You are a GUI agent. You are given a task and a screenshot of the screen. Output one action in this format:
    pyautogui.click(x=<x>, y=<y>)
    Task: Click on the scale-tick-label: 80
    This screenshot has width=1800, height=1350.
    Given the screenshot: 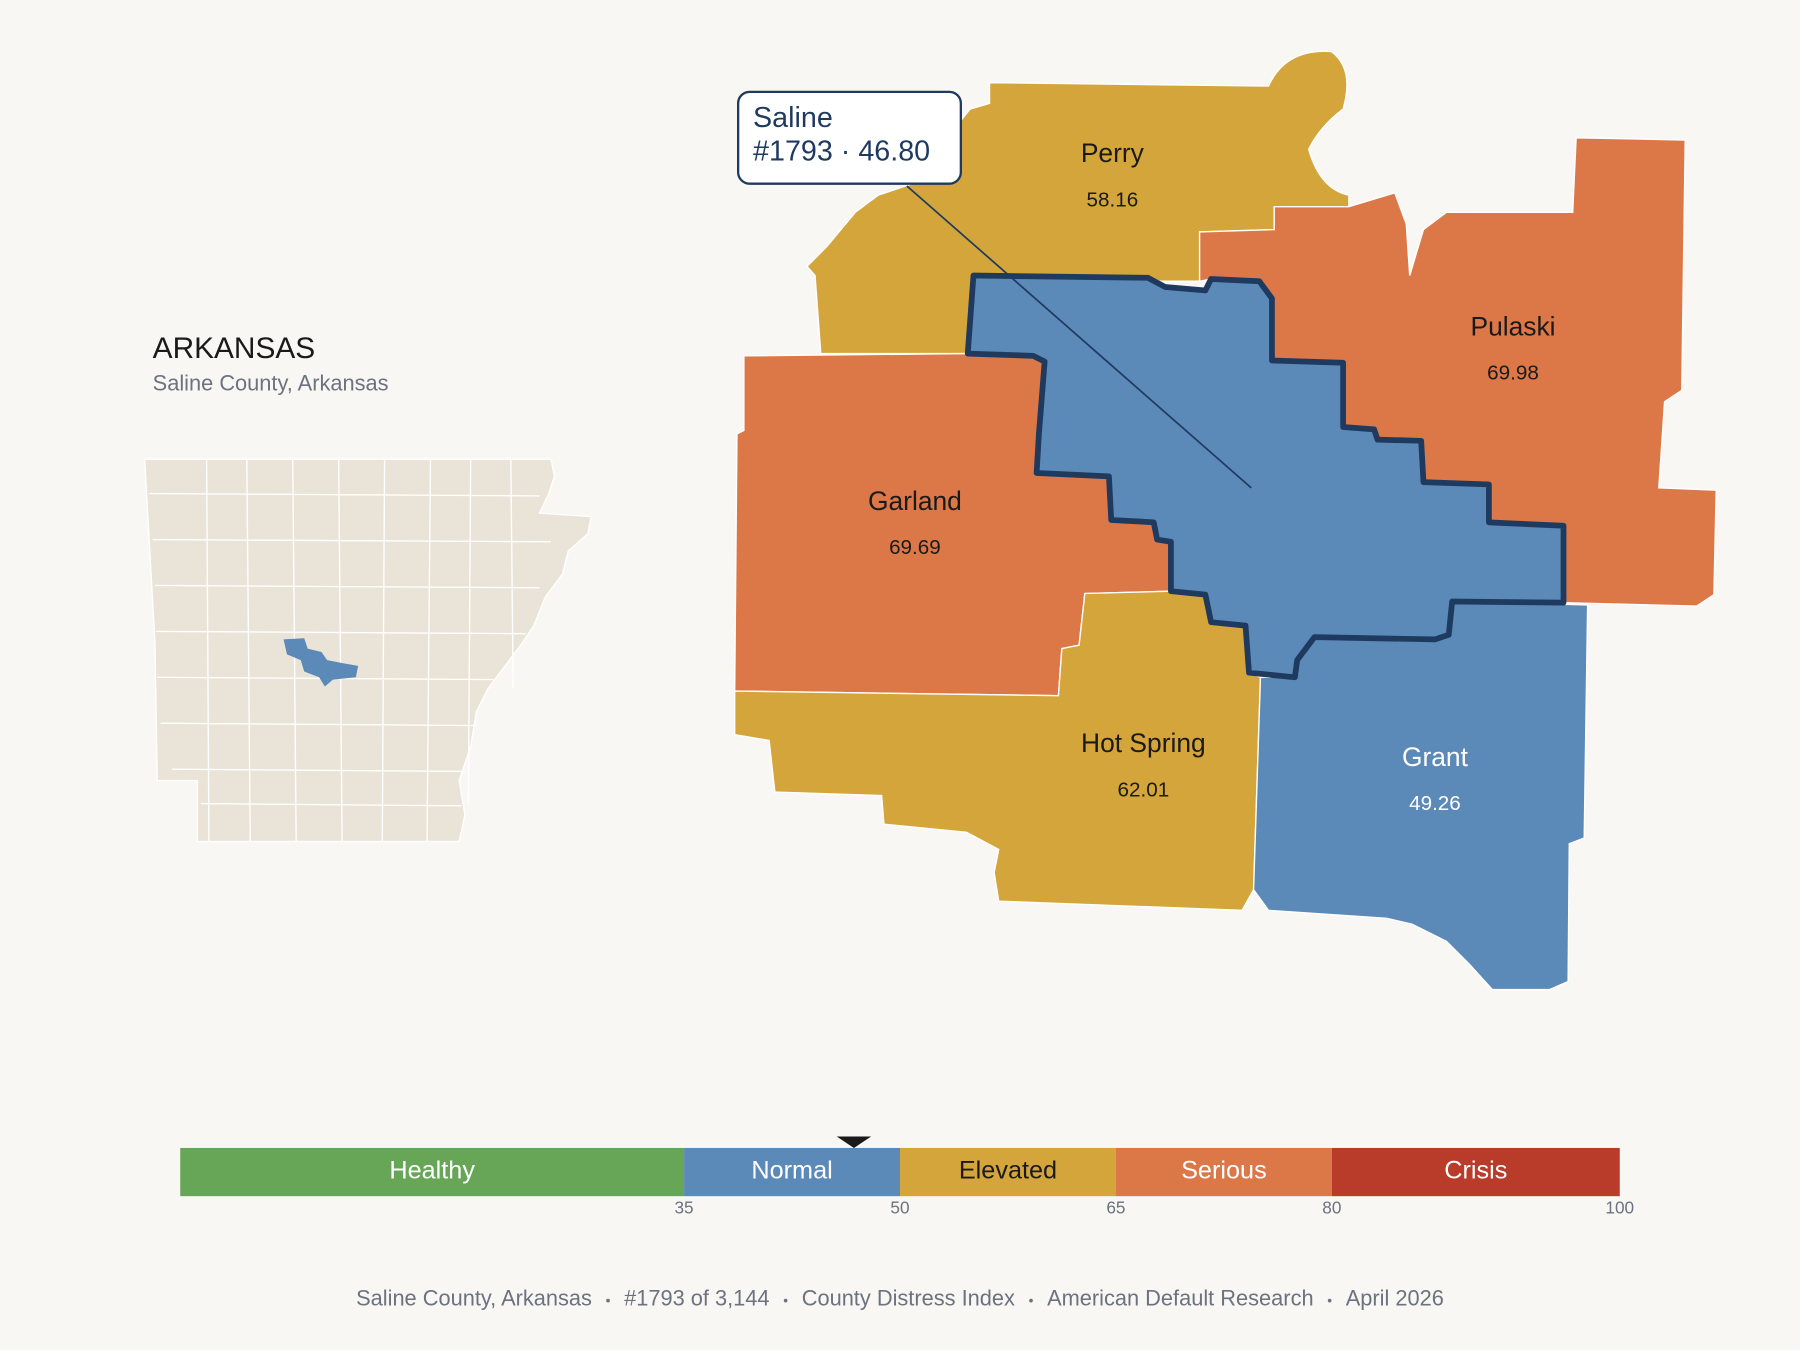 What is the action you would take?
    pyautogui.click(x=1331, y=1207)
    